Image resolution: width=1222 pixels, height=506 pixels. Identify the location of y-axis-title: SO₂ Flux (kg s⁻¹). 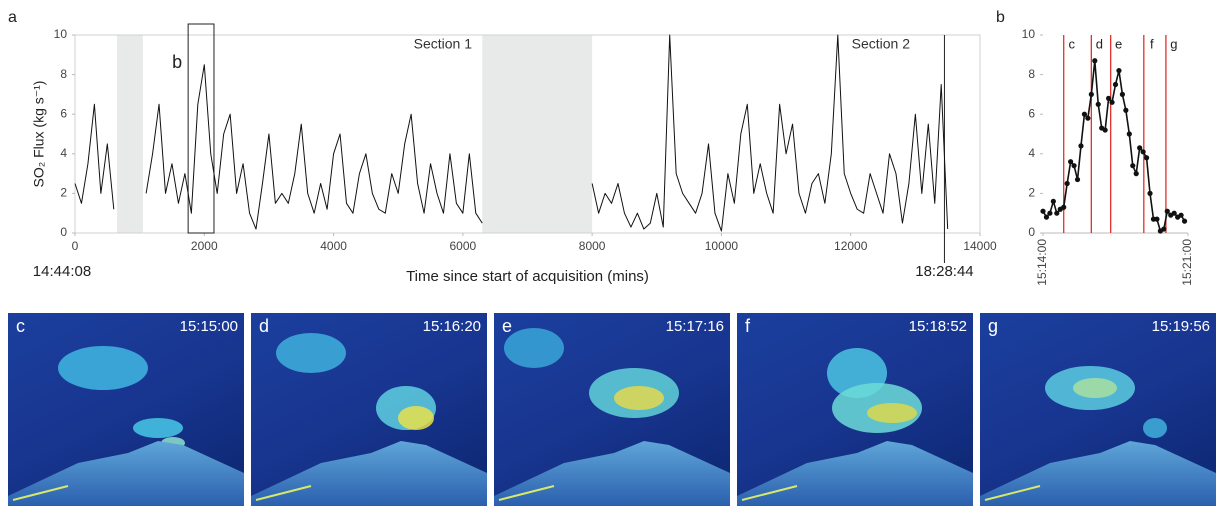
(39, 134).